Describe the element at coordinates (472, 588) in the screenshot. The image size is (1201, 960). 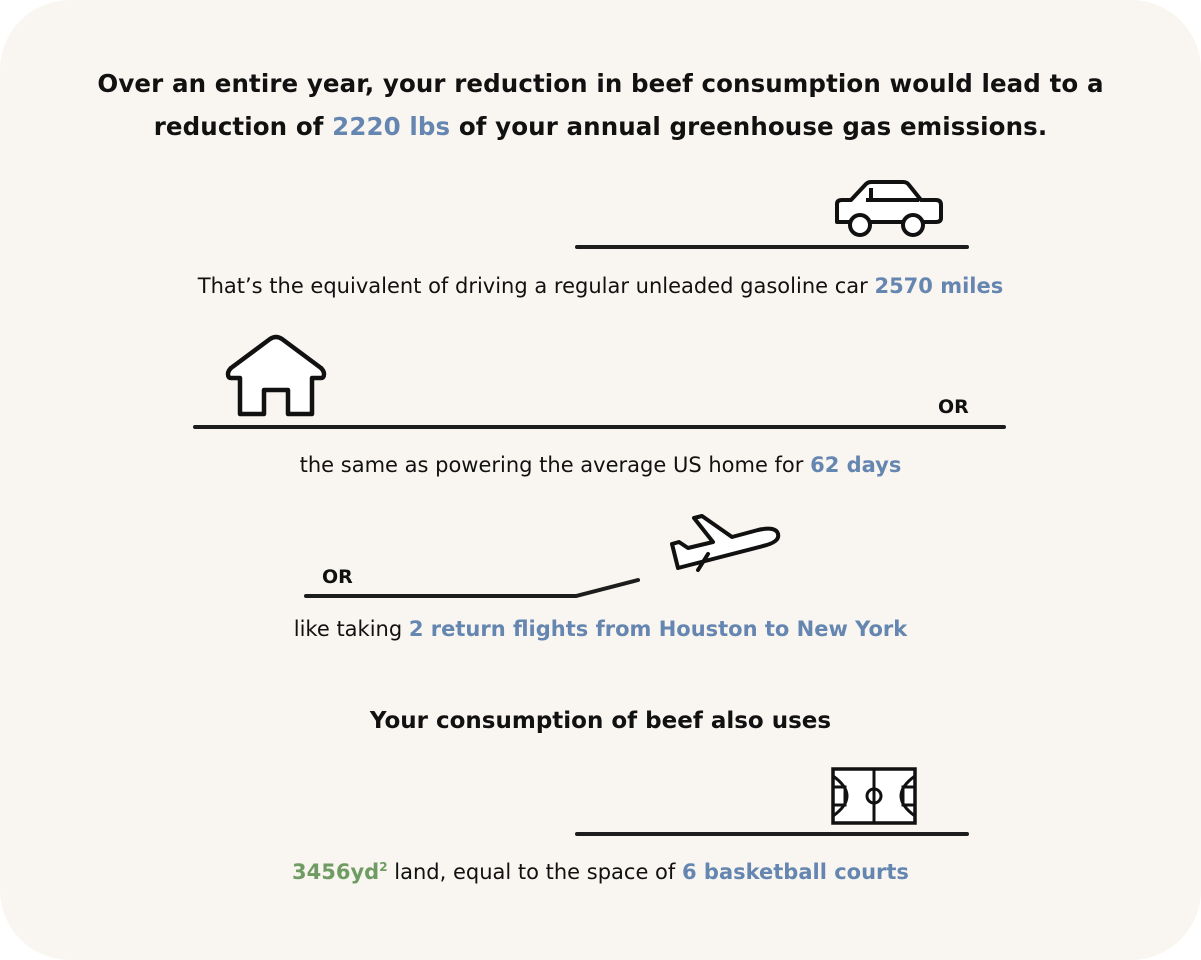
I see `flight-timeline` at that location.